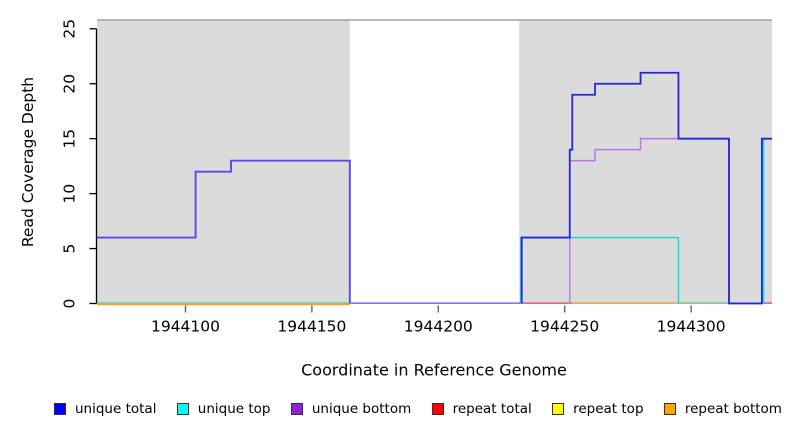 The image size is (792, 432). I want to click on legend-item-repeat-top: repeat top, so click(598, 409).